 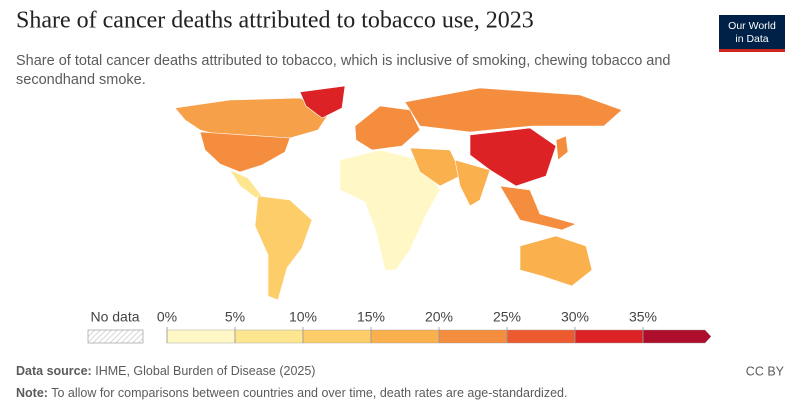 What do you see at coordinates (575, 317) in the screenshot?
I see `legend-tick-label: 30%` at bounding box center [575, 317].